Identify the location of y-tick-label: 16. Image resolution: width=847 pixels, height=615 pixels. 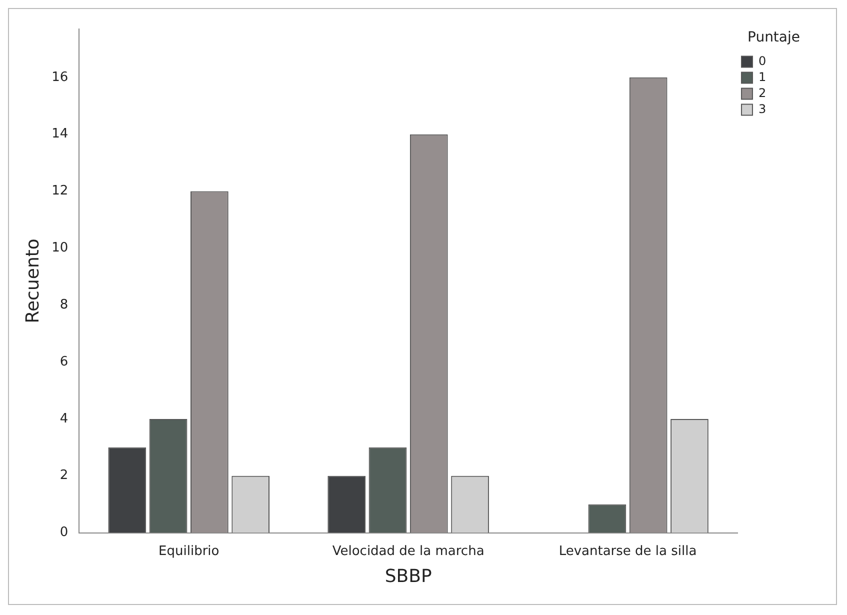
(60, 77).